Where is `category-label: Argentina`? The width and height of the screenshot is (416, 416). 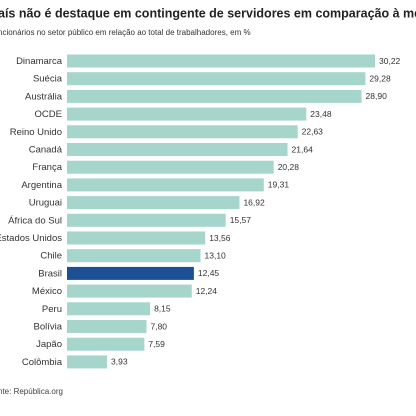 category-label: Argentina is located at coordinates (41, 185).